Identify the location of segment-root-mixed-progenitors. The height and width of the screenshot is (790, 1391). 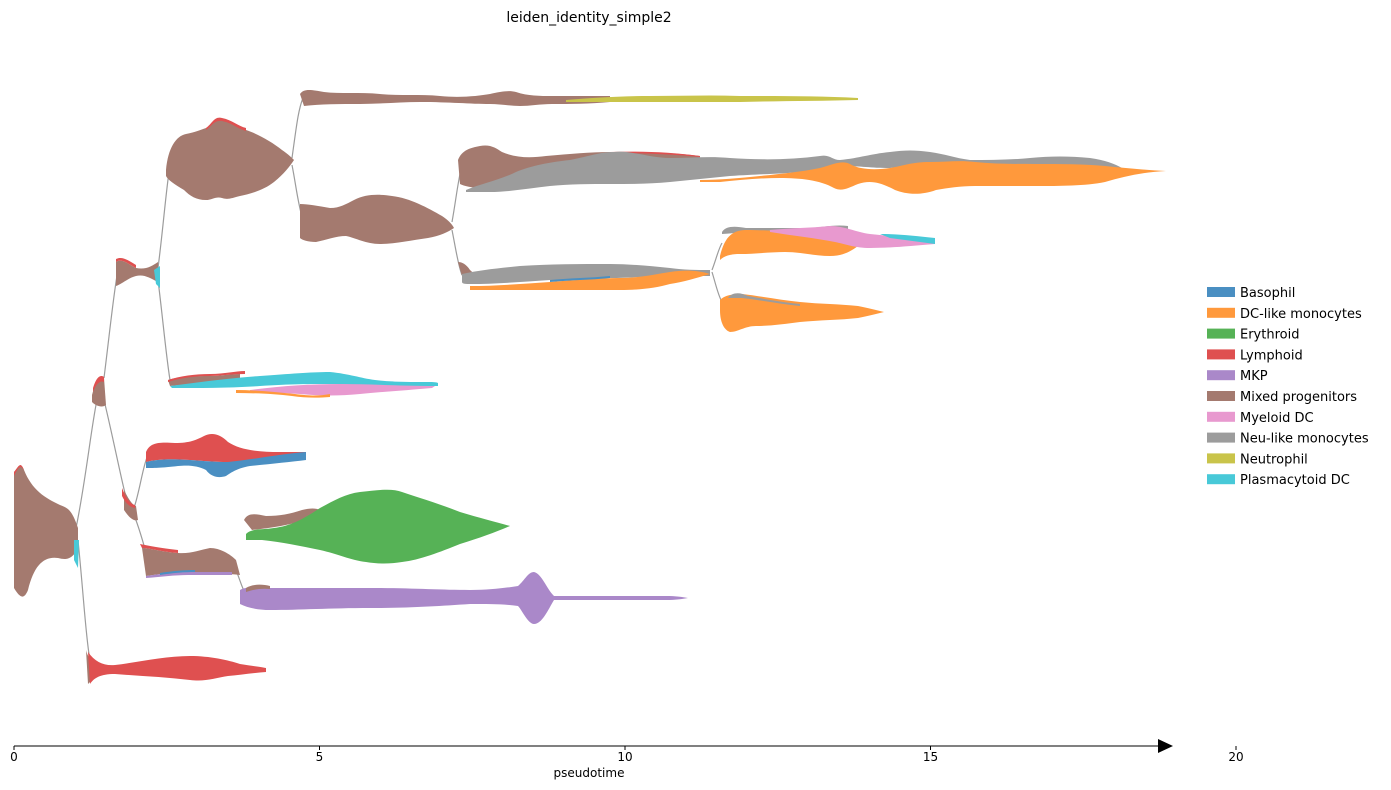
(46, 531).